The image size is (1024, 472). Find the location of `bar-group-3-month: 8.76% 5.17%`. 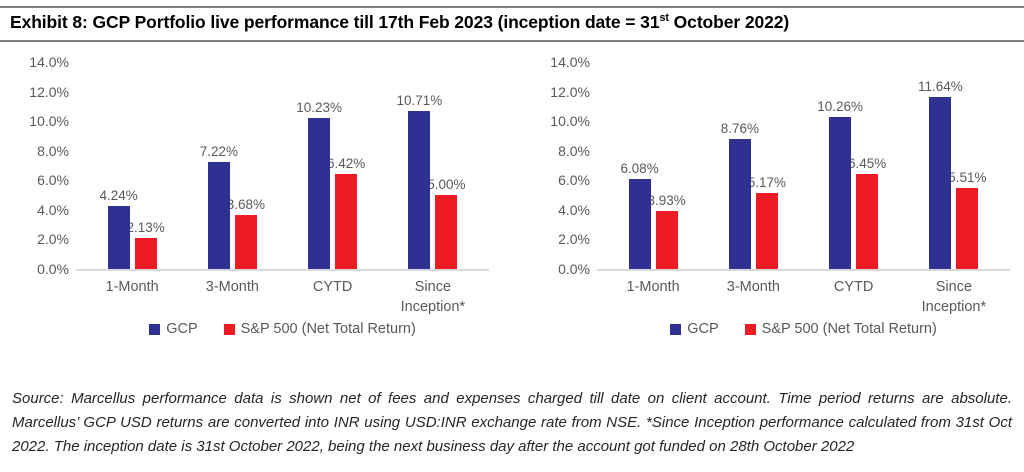

bar-group-3-month: 8.76% 5.17% is located at coordinates (753, 195).